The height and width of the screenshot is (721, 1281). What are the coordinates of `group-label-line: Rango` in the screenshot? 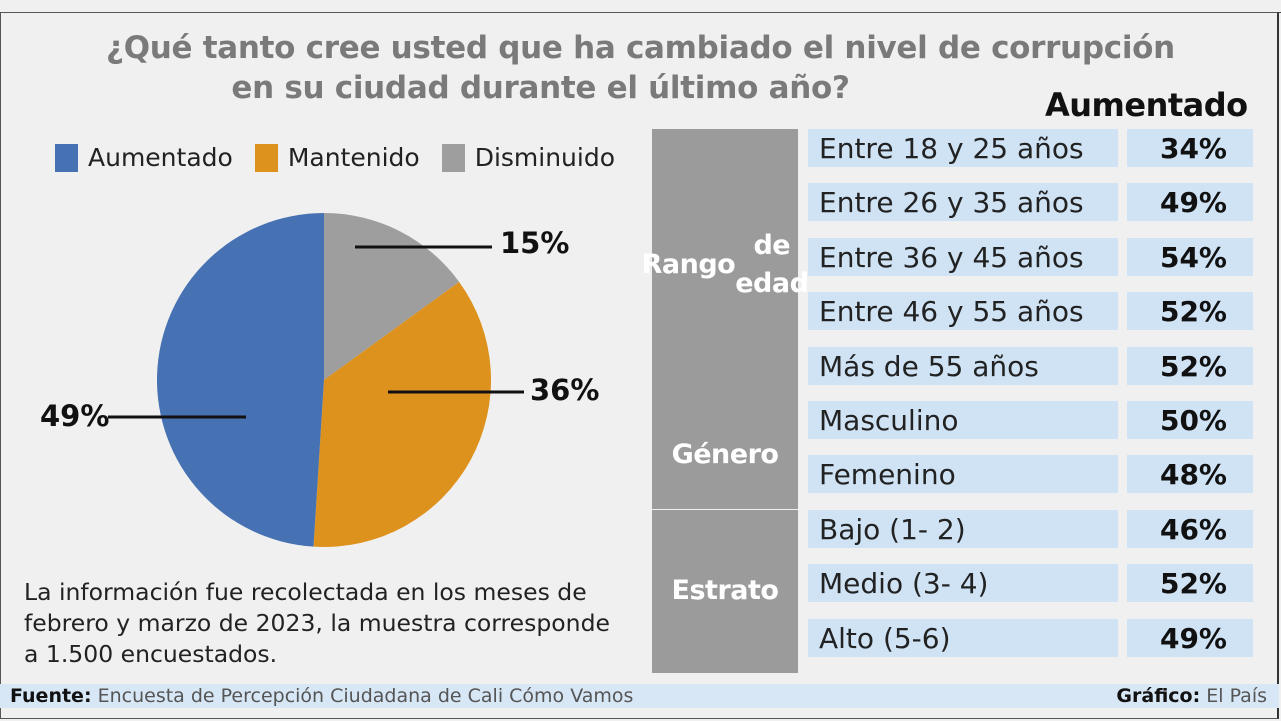 It's located at (688, 264).